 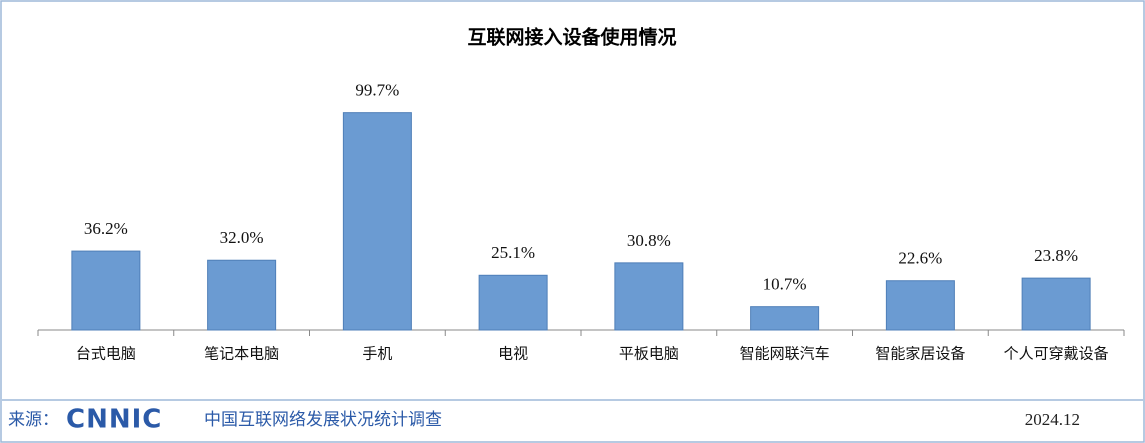 I want to click on x-tick-label: 平板电脑, so click(x=649, y=354).